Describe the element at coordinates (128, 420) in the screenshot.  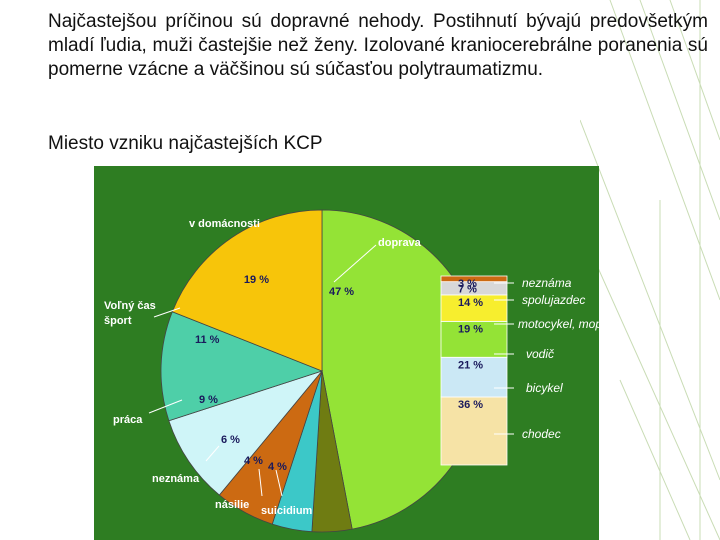
I see `pie-category-label: práca` at that location.